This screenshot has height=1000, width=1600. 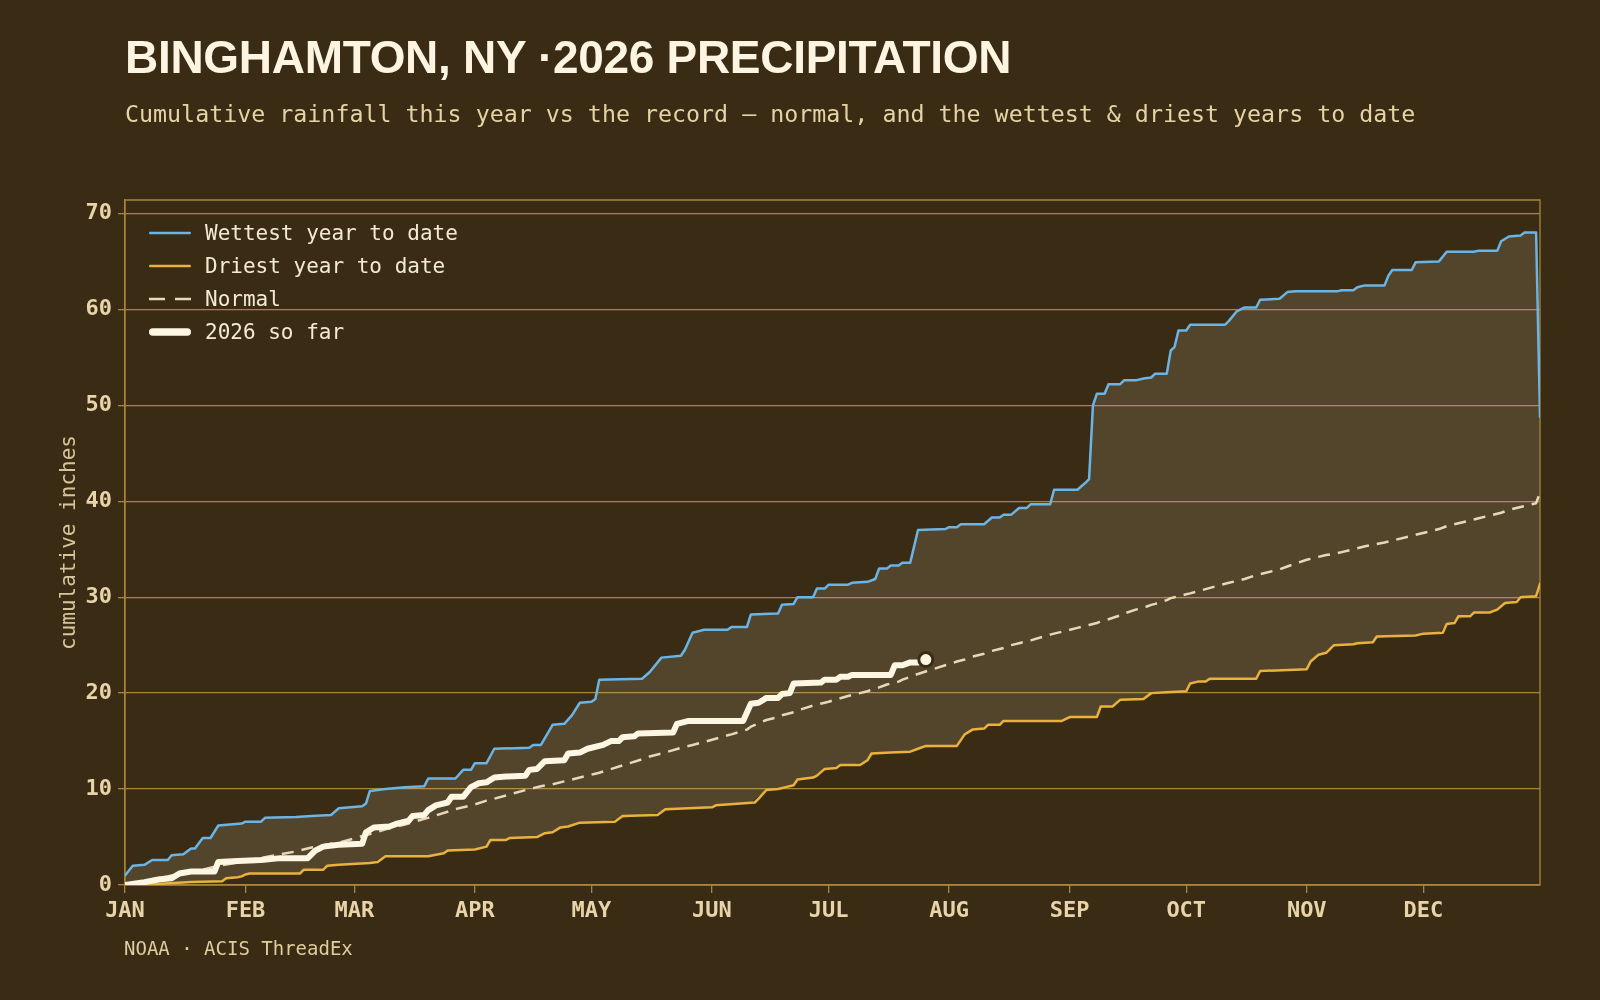 I want to click on x-tick-label: FEB, so click(x=245, y=909).